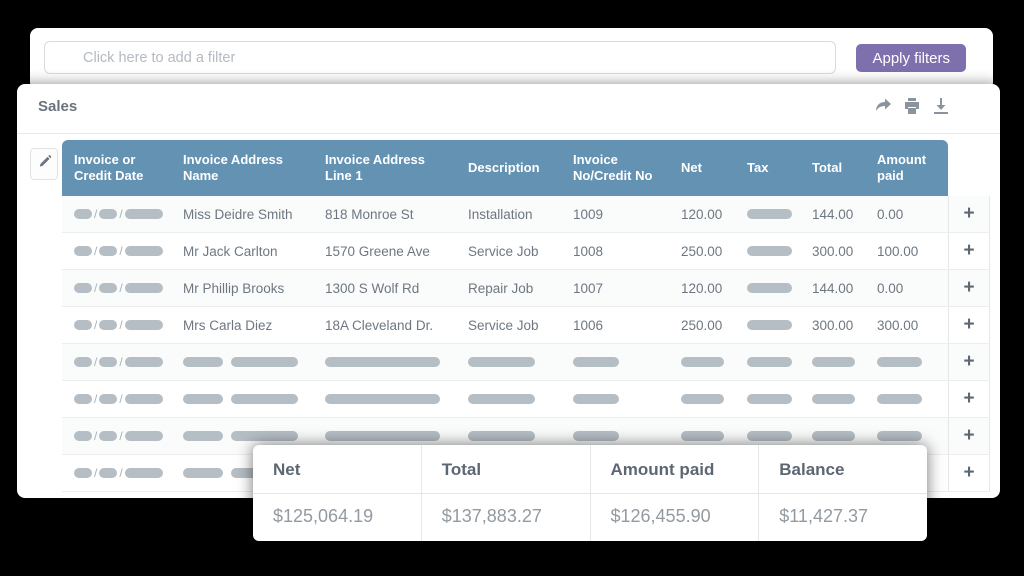  What do you see at coordinates (504, 167) in the screenshot?
I see `column-header-description: Description` at bounding box center [504, 167].